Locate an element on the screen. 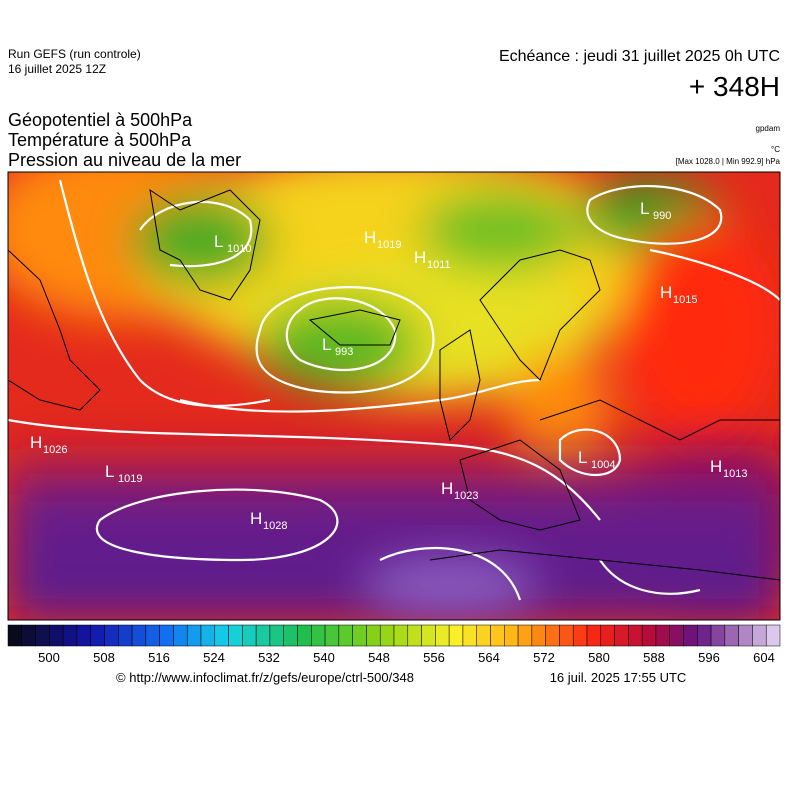 Image resolution: width=788 pixels, height=789 pixels. center-value: 1028 is located at coordinates (275, 526).